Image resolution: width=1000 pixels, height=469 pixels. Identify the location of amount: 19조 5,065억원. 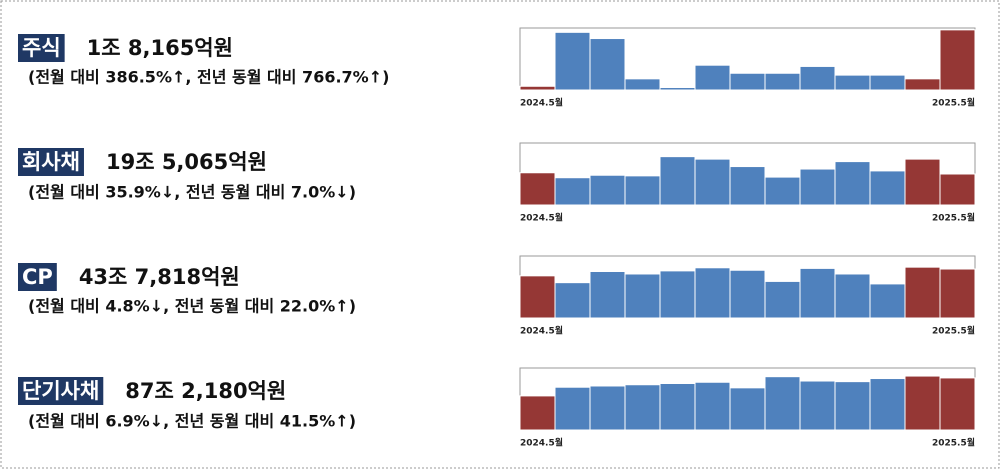
(186, 162).